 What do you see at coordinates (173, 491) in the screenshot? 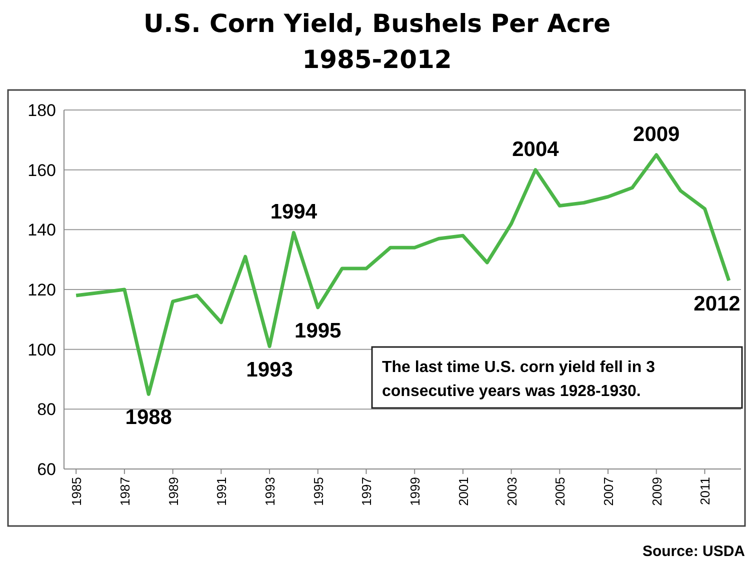
I see `x-tick-label: 1989` at bounding box center [173, 491].